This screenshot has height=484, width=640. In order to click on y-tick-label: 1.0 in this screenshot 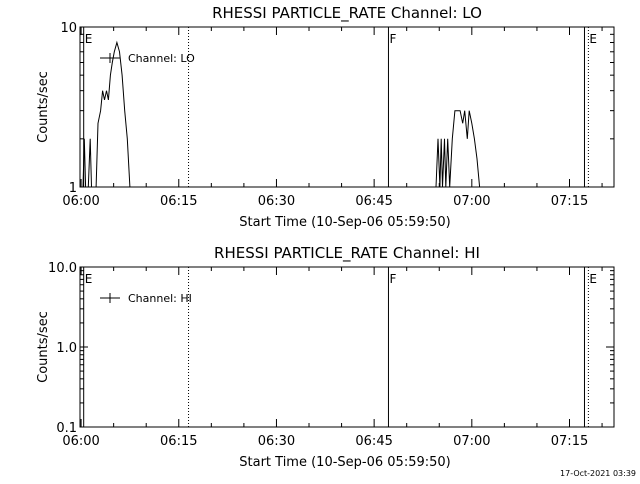, I will do `click(66, 348)`.